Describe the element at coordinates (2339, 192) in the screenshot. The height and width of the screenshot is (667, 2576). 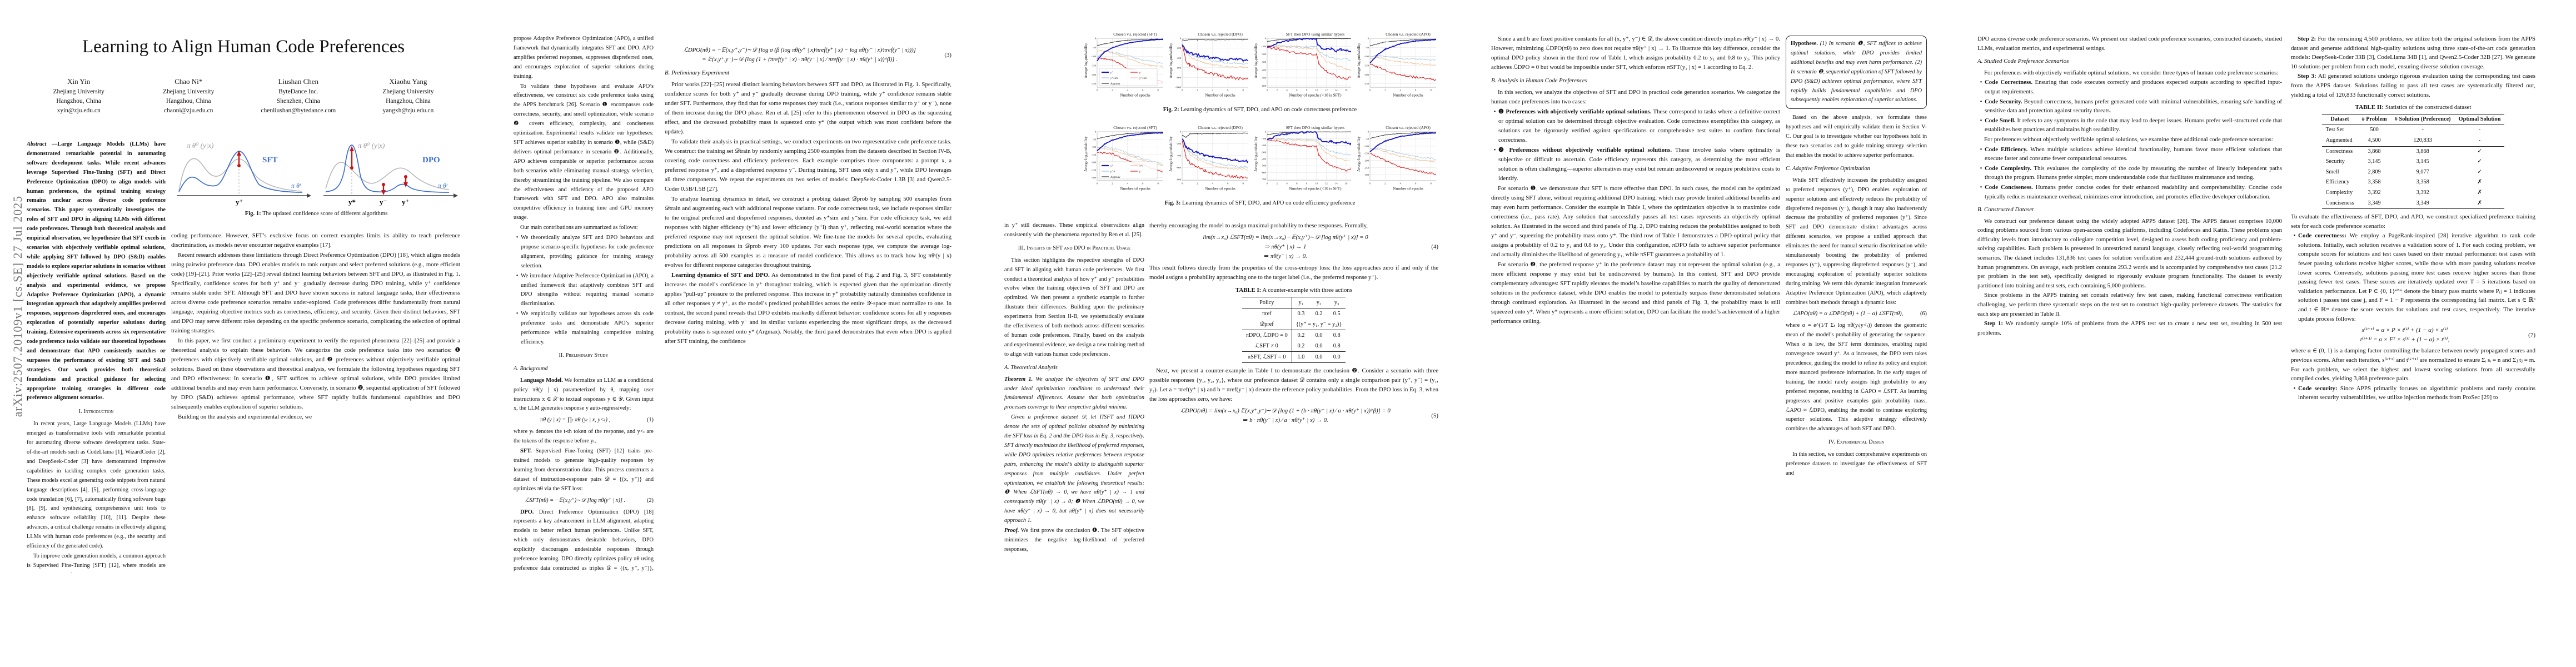
I see `table-cell: Complexity` at that location.